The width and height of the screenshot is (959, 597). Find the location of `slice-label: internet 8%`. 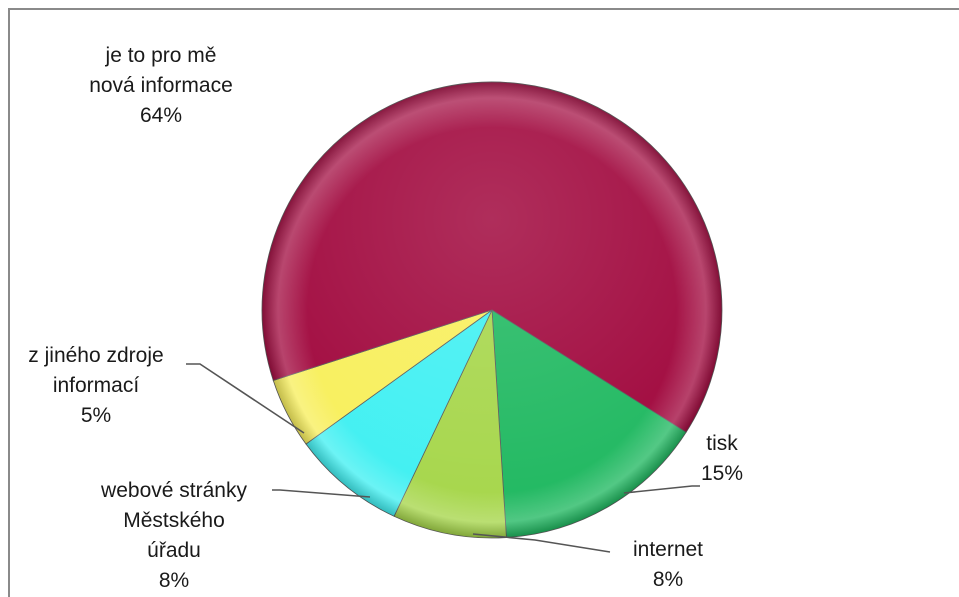

slice-label: internet 8% is located at coordinates (668, 564).